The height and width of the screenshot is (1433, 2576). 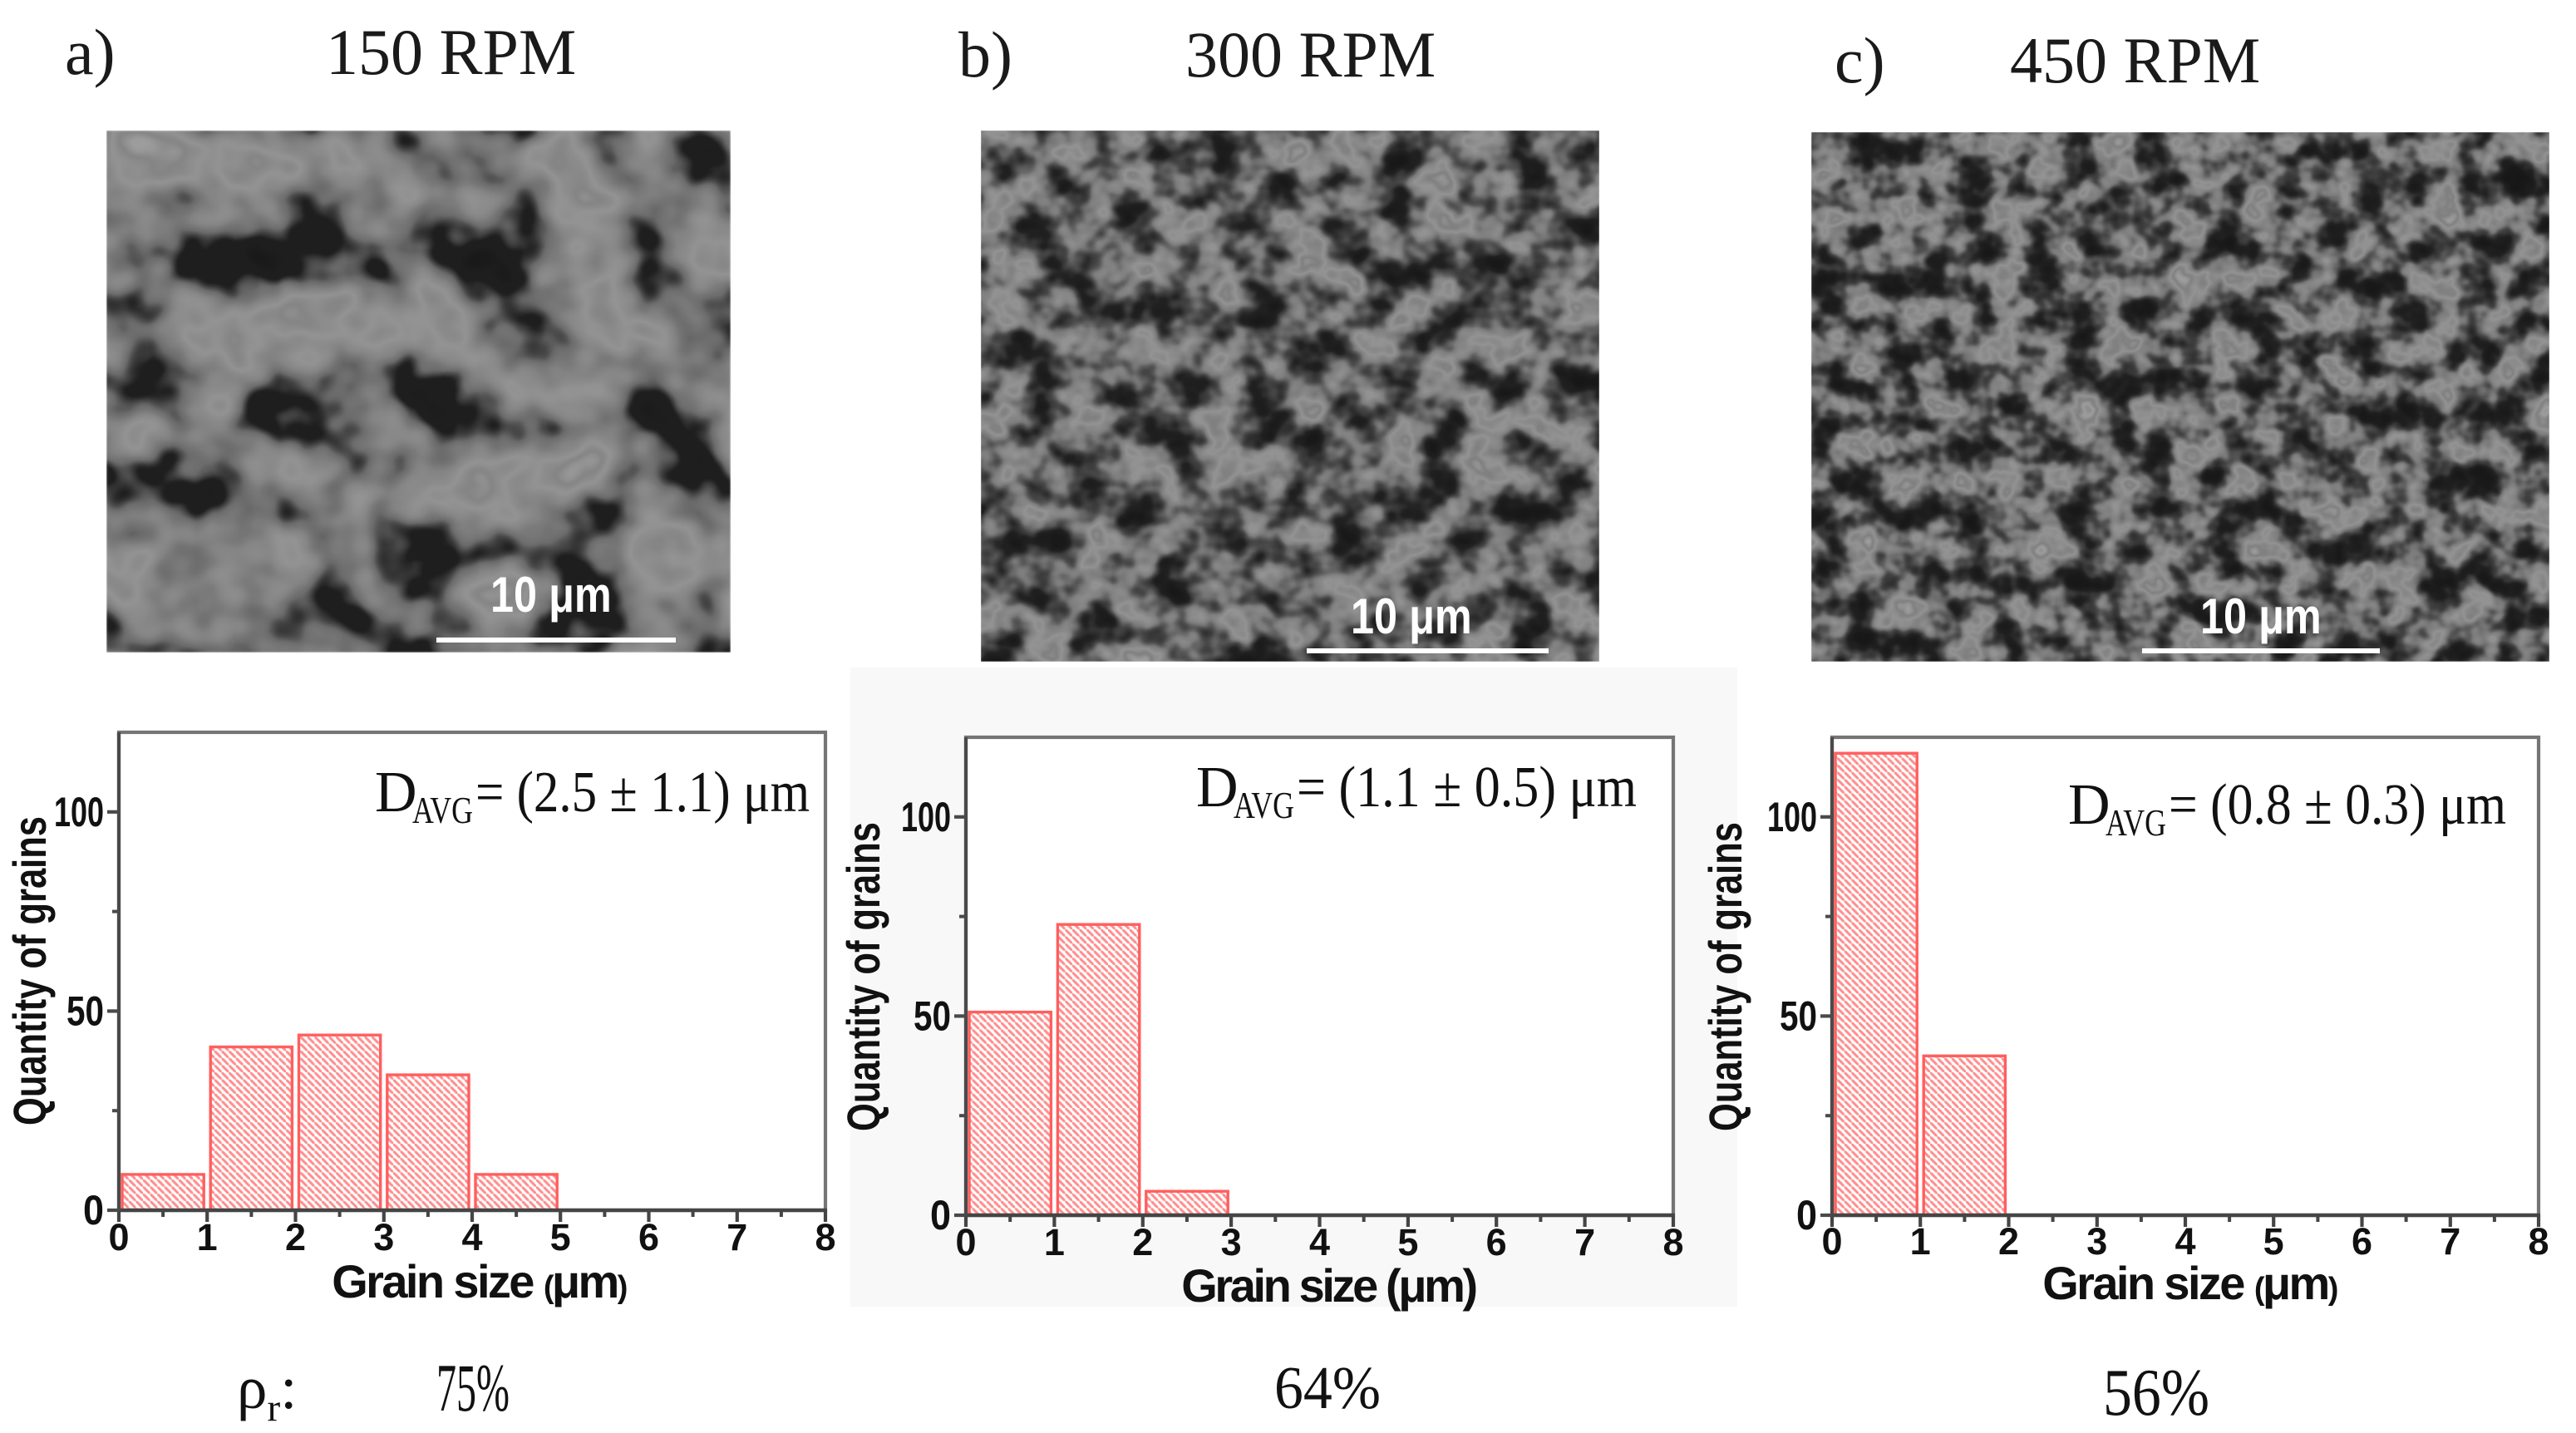 I want to click on svg-text: 56%, so click(x=2156, y=1393).